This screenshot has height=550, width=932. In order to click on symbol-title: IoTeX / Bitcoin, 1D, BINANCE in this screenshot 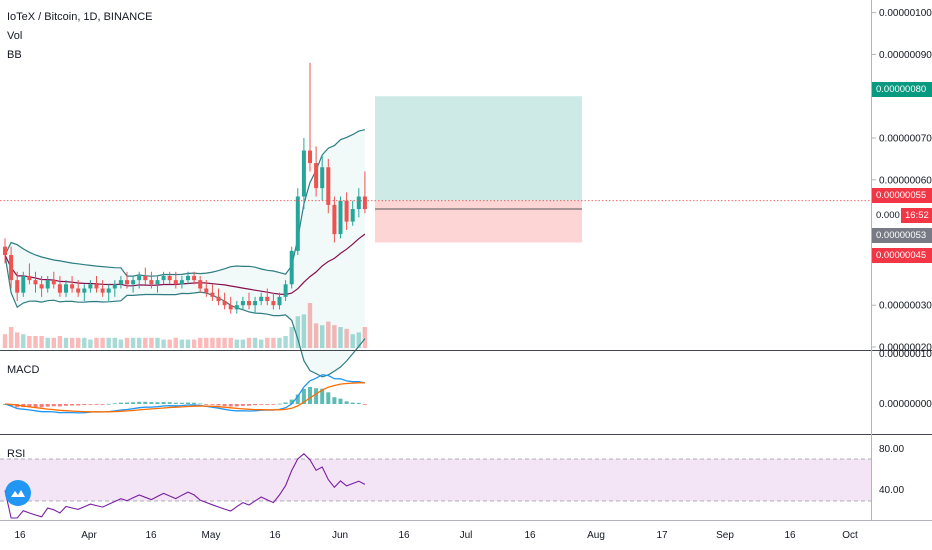, I will do `click(80, 17)`.